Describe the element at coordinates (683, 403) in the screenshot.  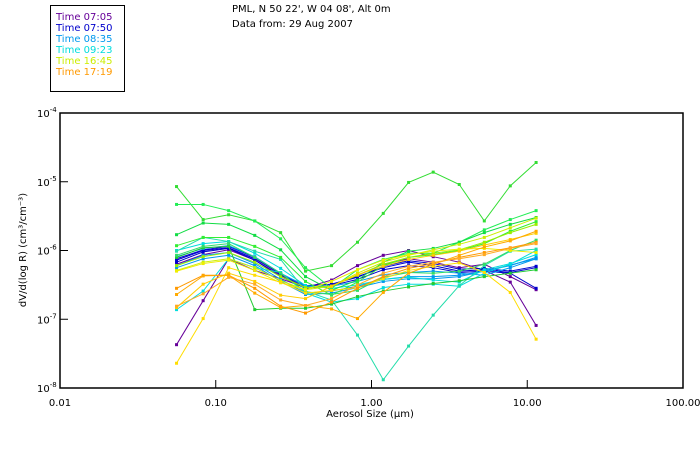
I see `x-tick-label: 100.00` at that location.